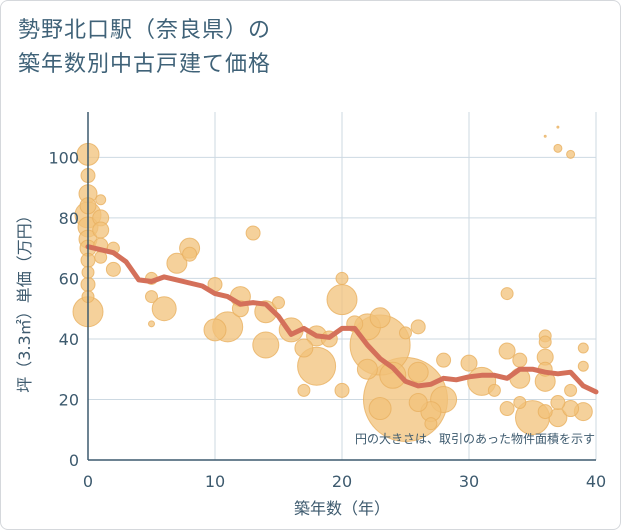 The height and width of the screenshot is (530, 621). Describe the element at coordinates (469, 481) in the screenshot. I see `x-tick-label: 30` at that location.